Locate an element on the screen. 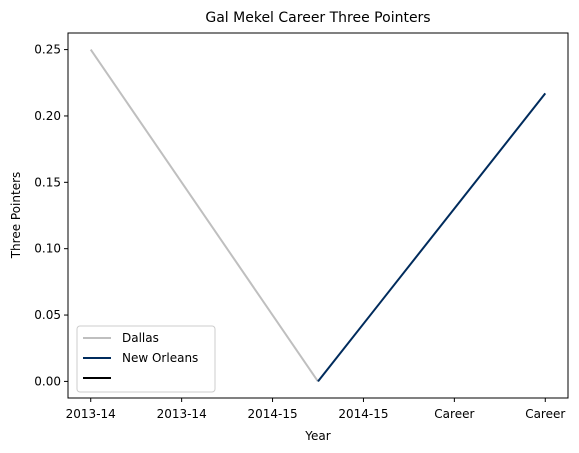 The image size is (579, 453). legend-box is located at coordinates (146, 359).